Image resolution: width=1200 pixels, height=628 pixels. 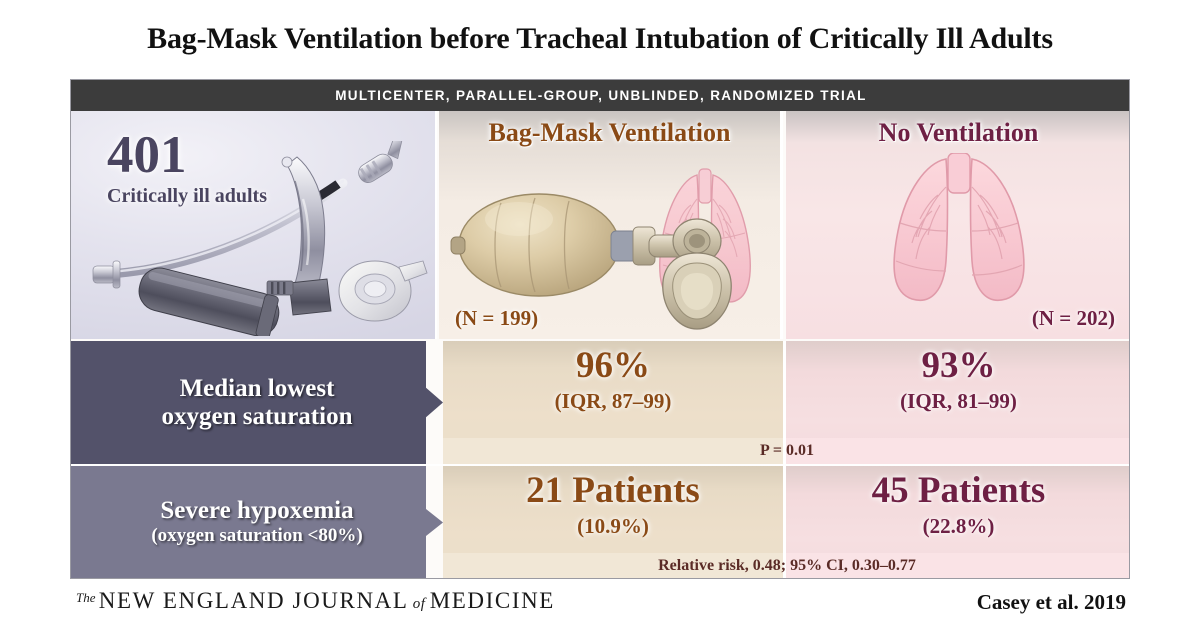 What do you see at coordinates (600, 465) in the screenshot?
I see `row-divider` at bounding box center [600, 465].